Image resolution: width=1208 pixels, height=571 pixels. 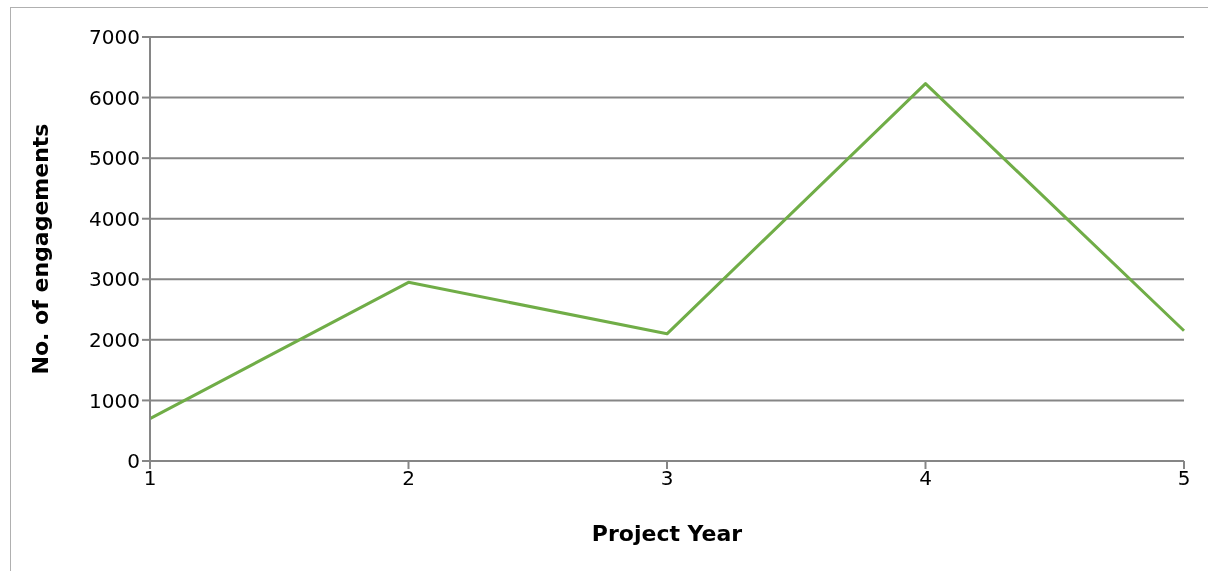 What do you see at coordinates (667, 478) in the screenshot?
I see `x-tick-label: 3` at bounding box center [667, 478].